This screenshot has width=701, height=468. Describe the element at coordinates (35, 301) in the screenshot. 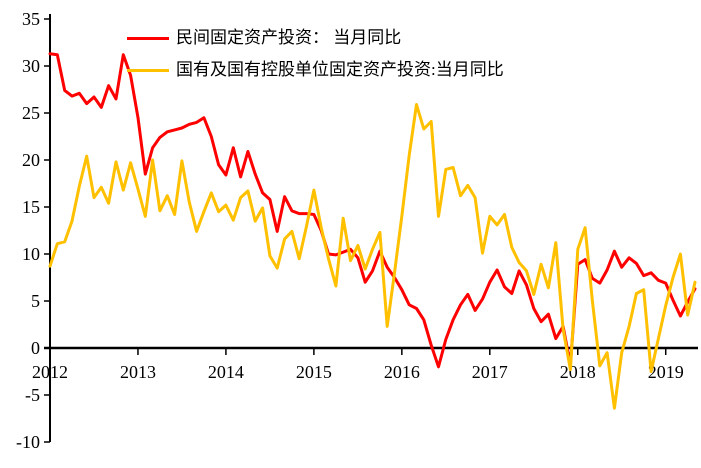

I see `y-axis-tick-label: 5` at that location.